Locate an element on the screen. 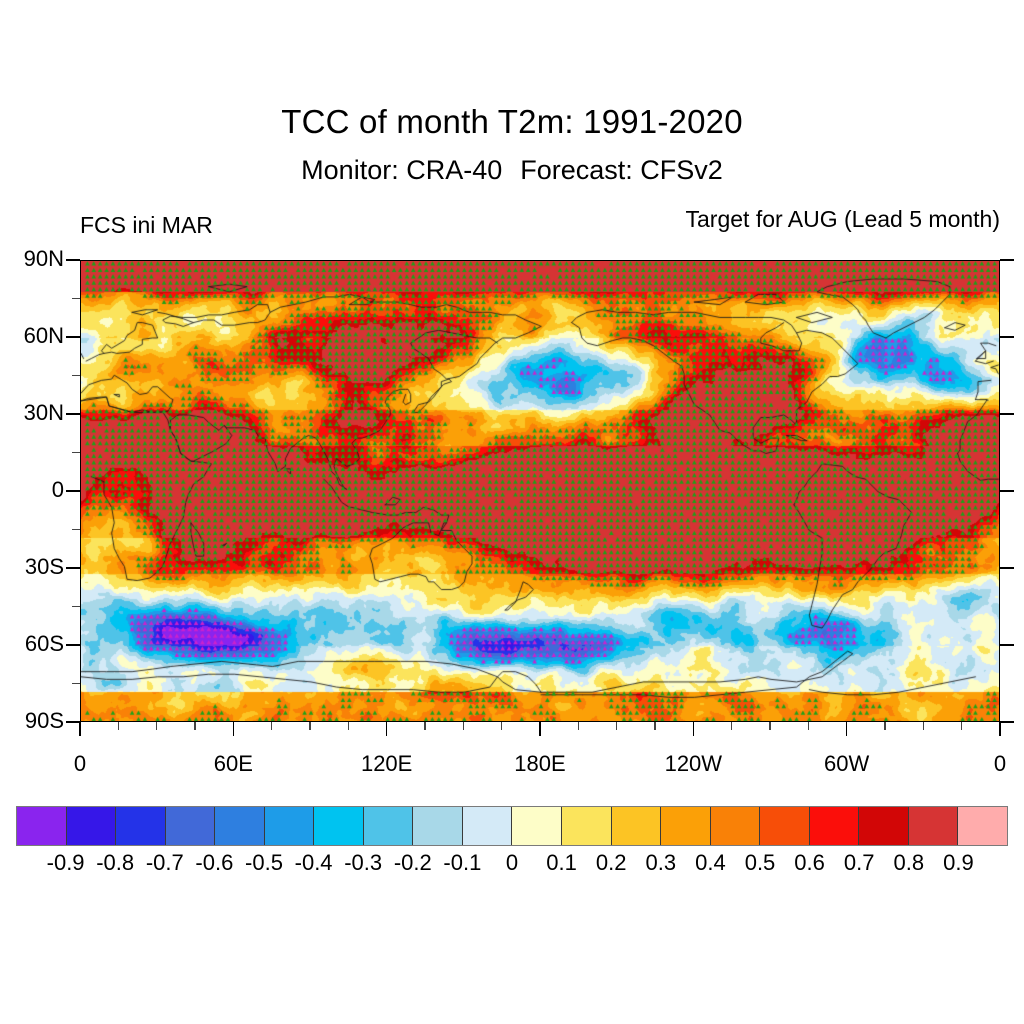  subtitle-monitor: Monitor: CRA-40 is located at coordinates (402, 170).